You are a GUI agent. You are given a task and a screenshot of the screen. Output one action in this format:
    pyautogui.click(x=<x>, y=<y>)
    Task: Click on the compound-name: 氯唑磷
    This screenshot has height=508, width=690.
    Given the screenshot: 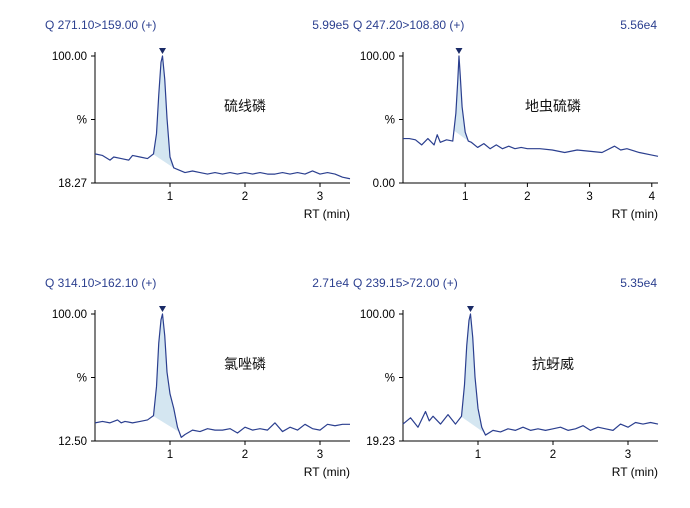 What is the action you would take?
    pyautogui.click(x=245, y=365)
    